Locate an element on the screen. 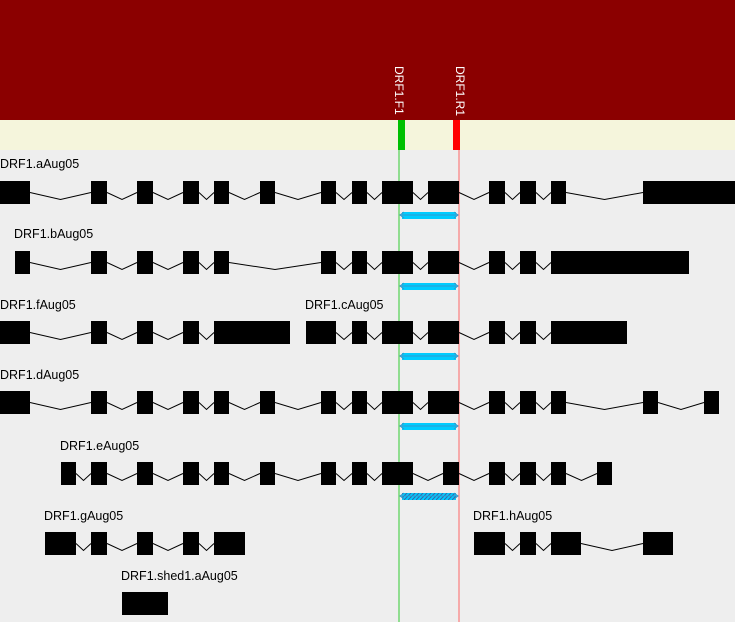  gene-model-a is located at coordinates (367, 200).